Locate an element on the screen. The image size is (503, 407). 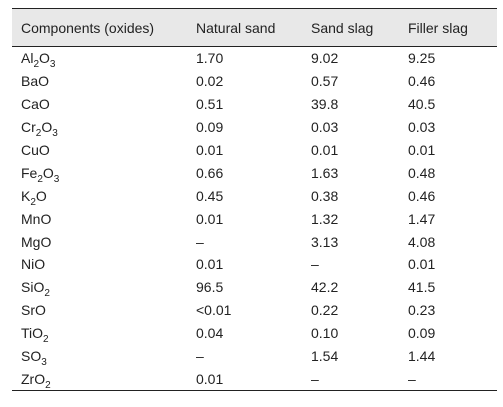
component-cell: Al2O3 is located at coordinates (38, 60).